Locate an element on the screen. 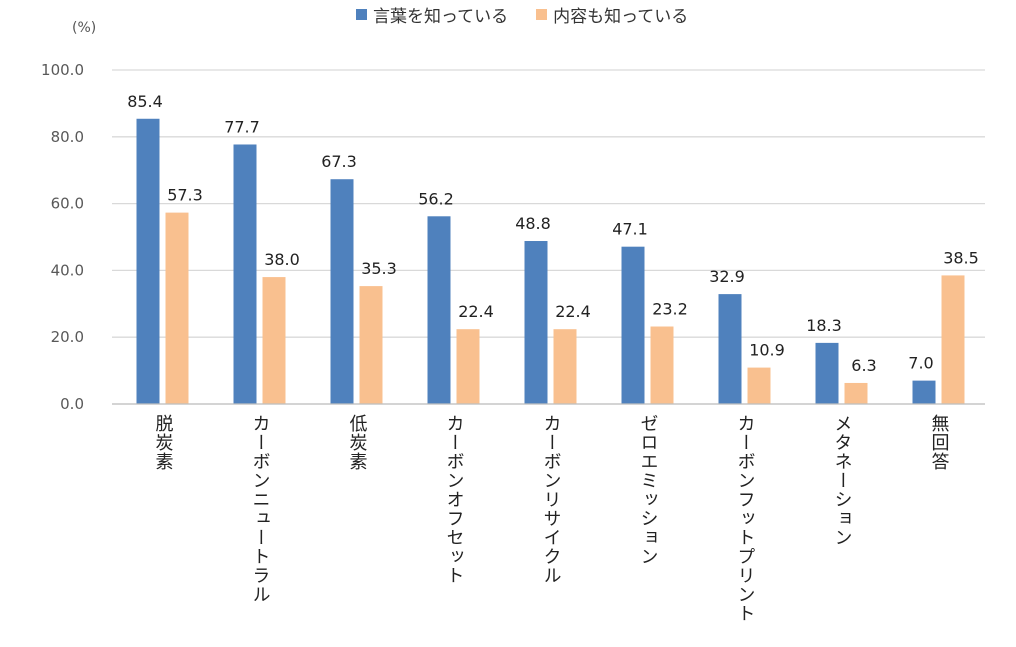 The width and height of the screenshot is (1016, 647). data-label: 38.0 is located at coordinates (282, 259).